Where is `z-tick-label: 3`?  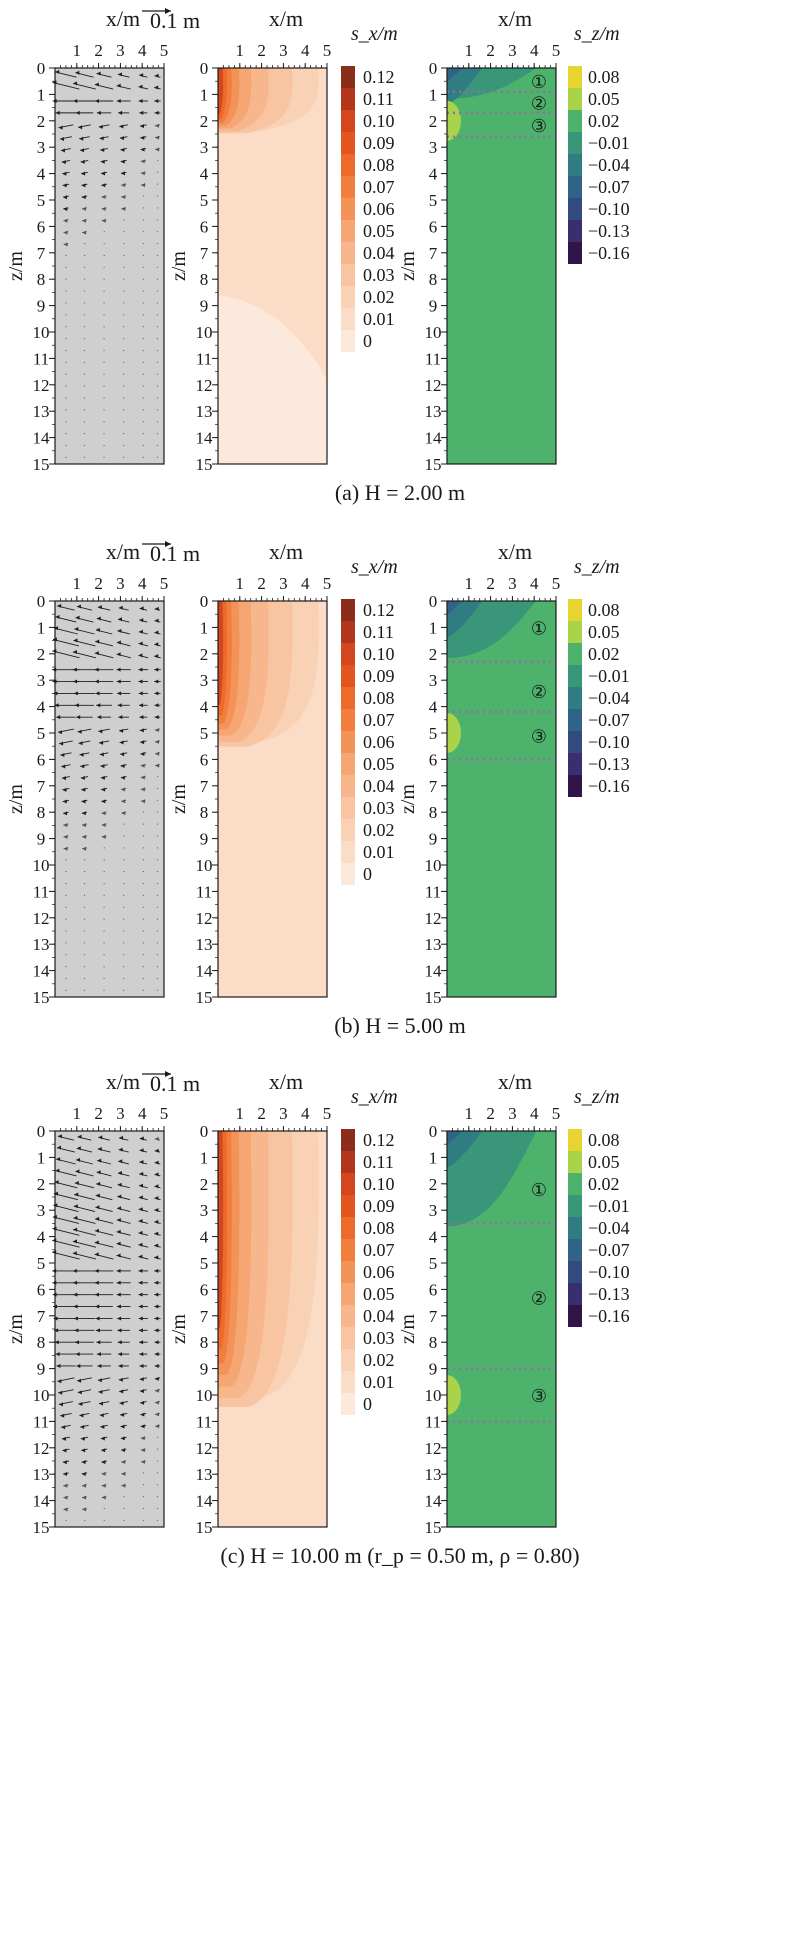 z-tick-label: 3 is located at coordinates (41, 1210).